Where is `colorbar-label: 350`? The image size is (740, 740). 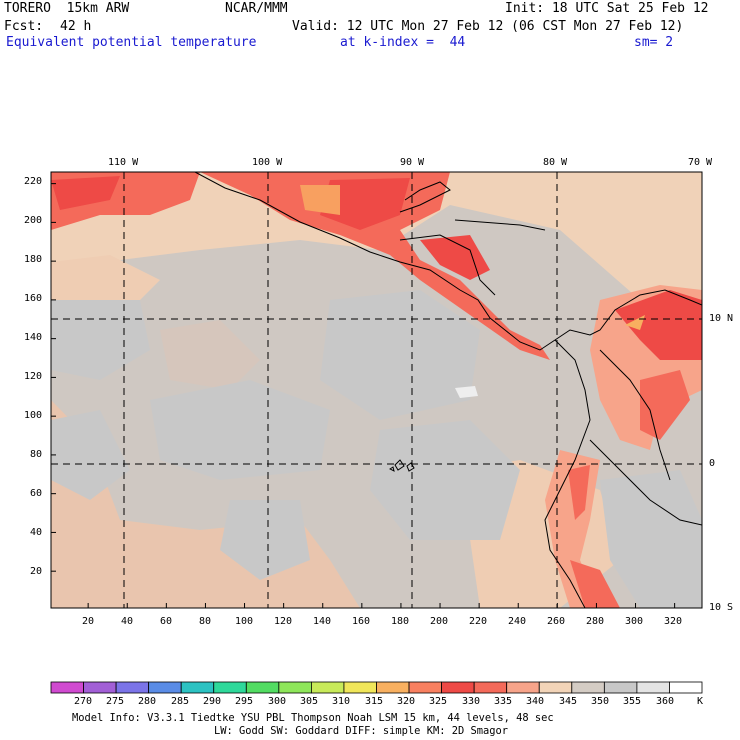 colorbar-label: 350 is located at coordinates (600, 701).